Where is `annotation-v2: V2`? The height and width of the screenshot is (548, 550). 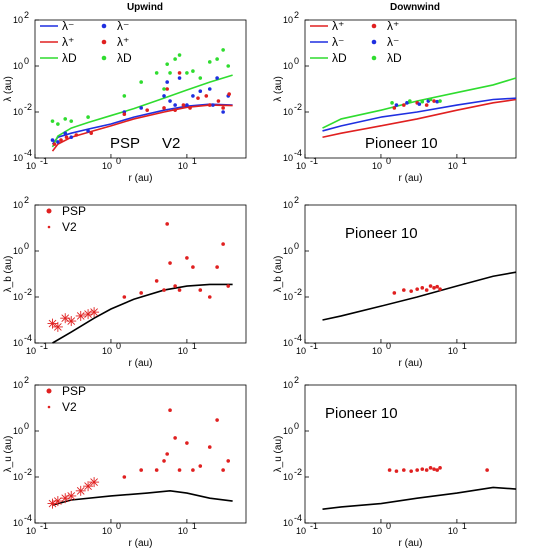 annotation-v2: V2 is located at coordinates (171, 143).